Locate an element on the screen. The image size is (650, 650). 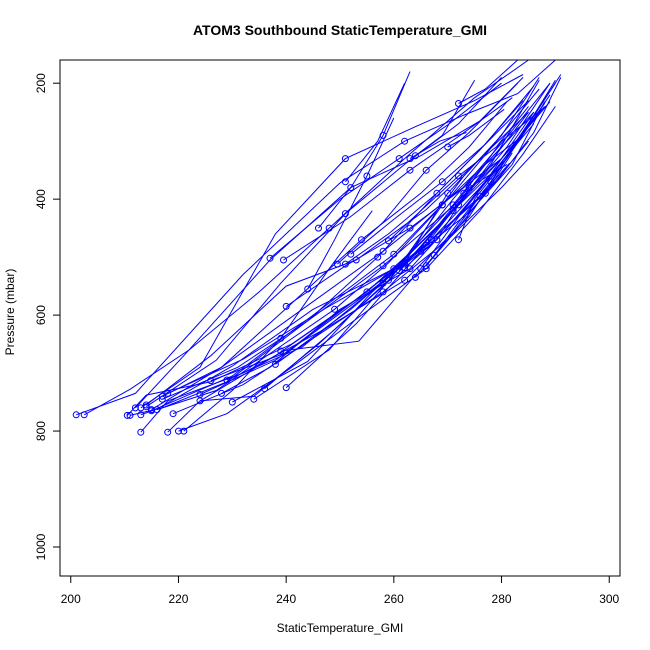
x-axis: 200 220 240 260 280 300 is located at coordinates (340, 590).